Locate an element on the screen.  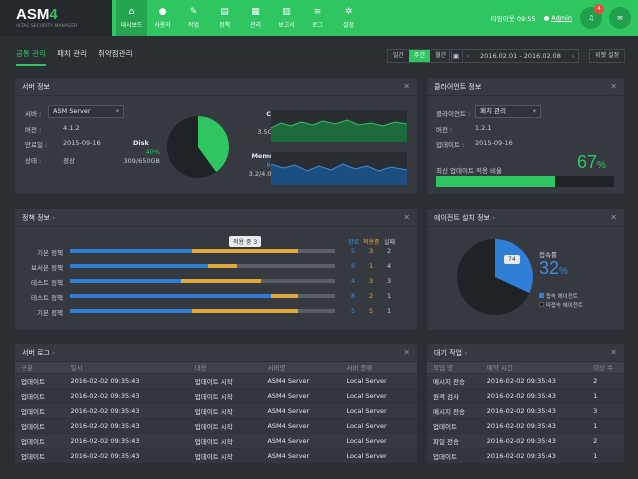
calendar-icon: ▣ is located at coordinates (456, 56).